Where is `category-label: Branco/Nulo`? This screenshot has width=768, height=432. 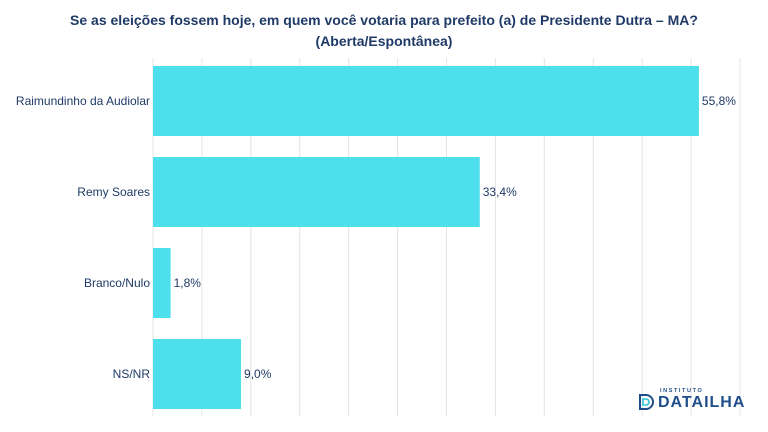
category-label: Branco/Nulo is located at coordinates (117, 283).